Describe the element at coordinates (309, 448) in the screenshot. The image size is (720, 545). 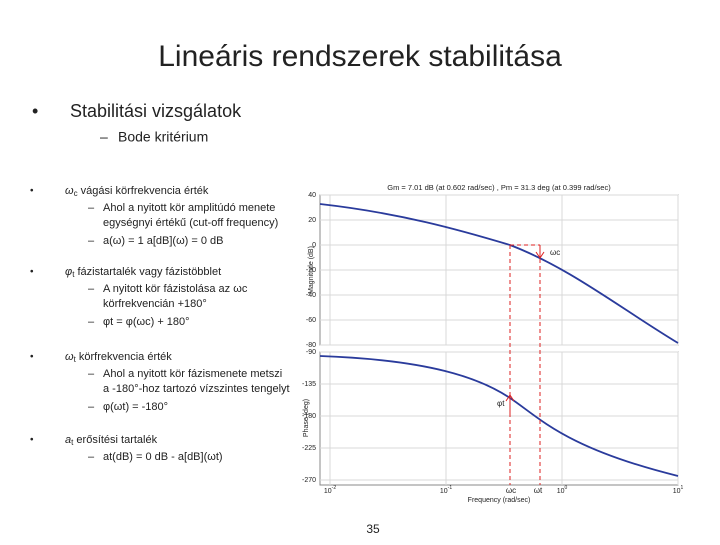
I see `y-tick-label: -225` at that location.